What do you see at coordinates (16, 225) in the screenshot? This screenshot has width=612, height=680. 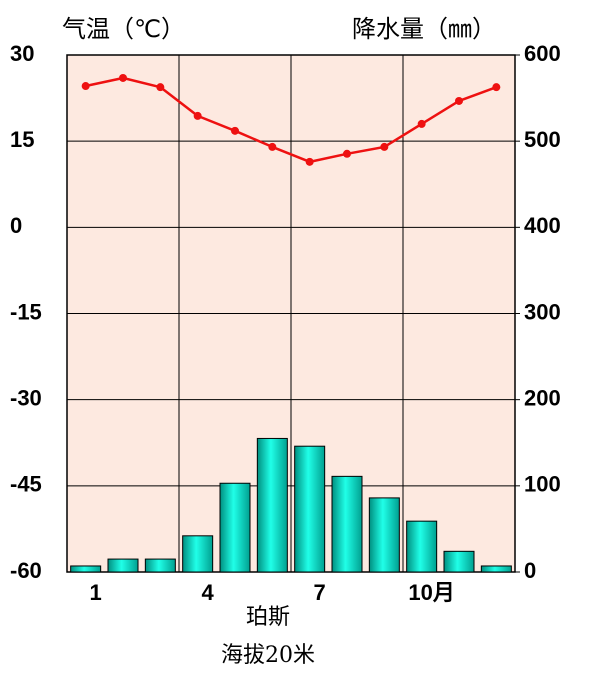 I see `y-tick-label: 0` at bounding box center [16, 225].